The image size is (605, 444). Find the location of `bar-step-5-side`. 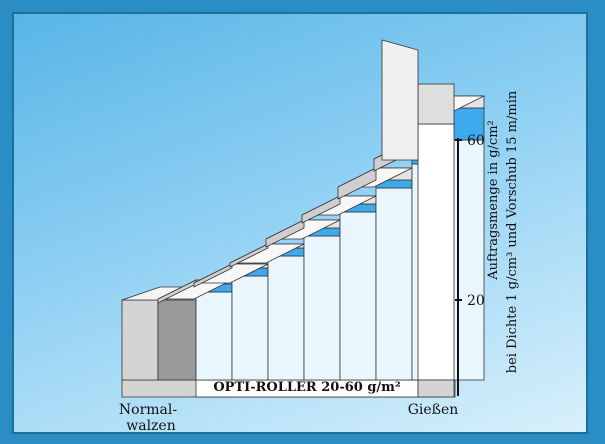

bar-step-5-side is located at coordinates (321, 209).